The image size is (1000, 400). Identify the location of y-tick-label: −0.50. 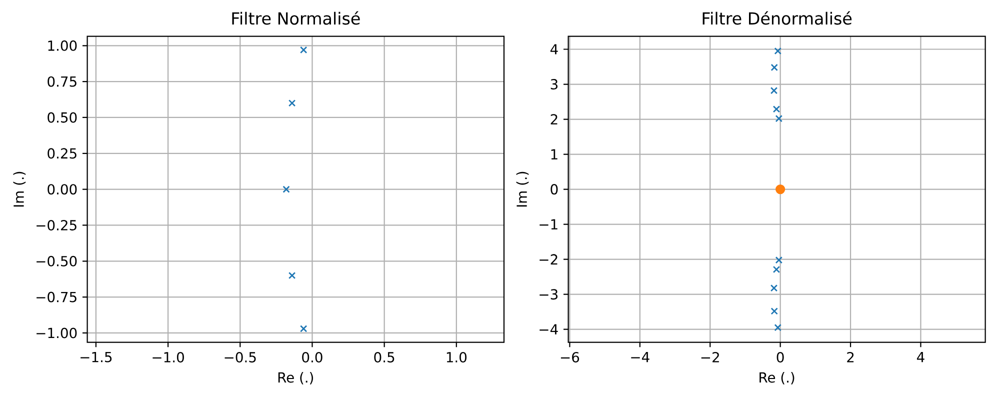
(56, 261).